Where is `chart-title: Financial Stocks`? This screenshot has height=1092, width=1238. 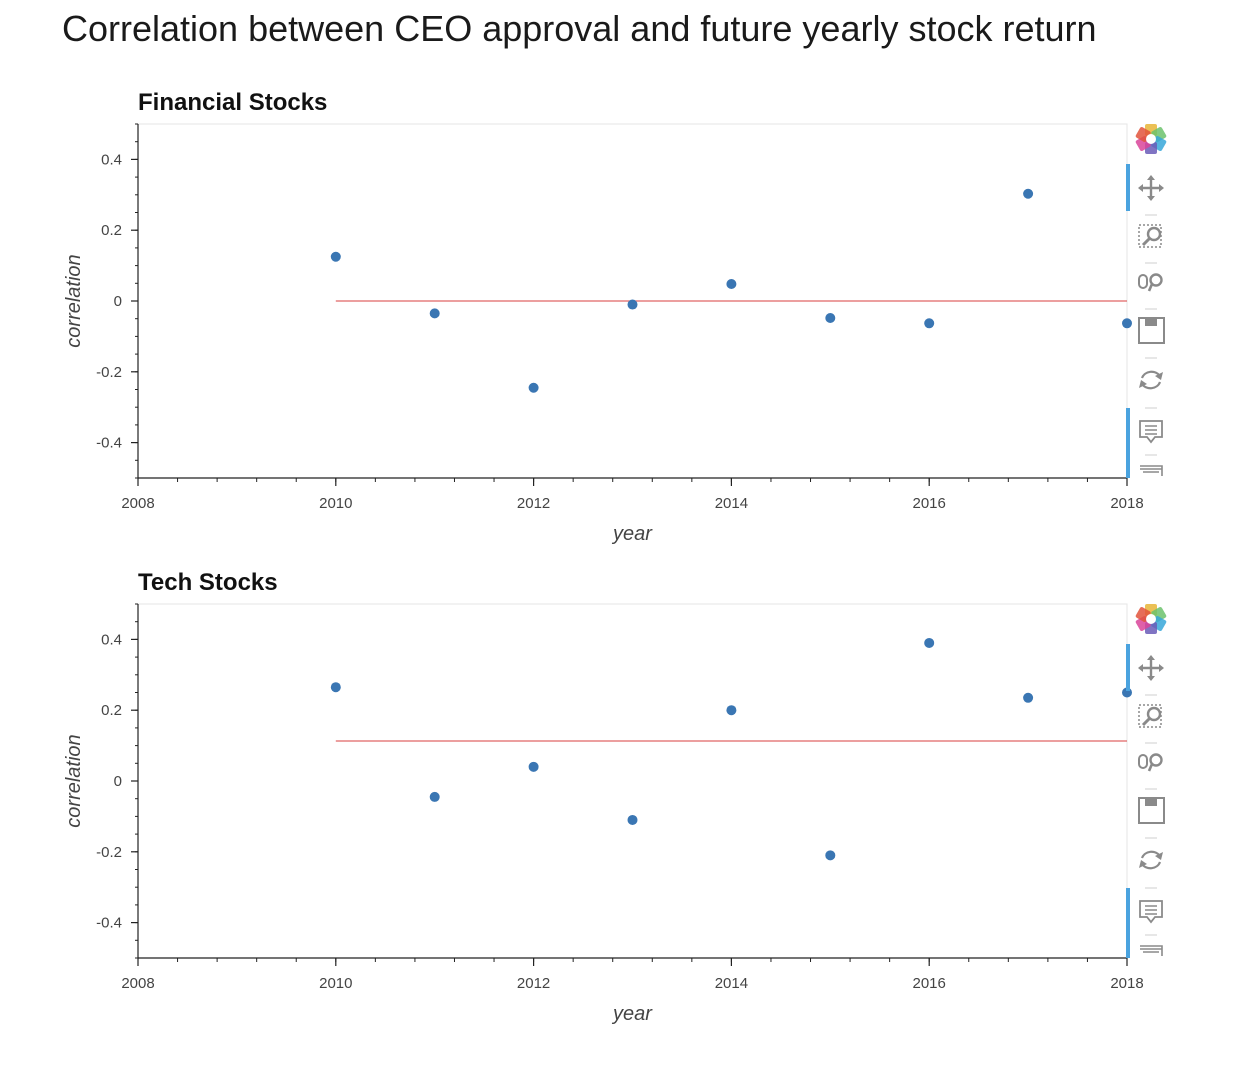 chart-title: Financial Stocks is located at coordinates (232, 102).